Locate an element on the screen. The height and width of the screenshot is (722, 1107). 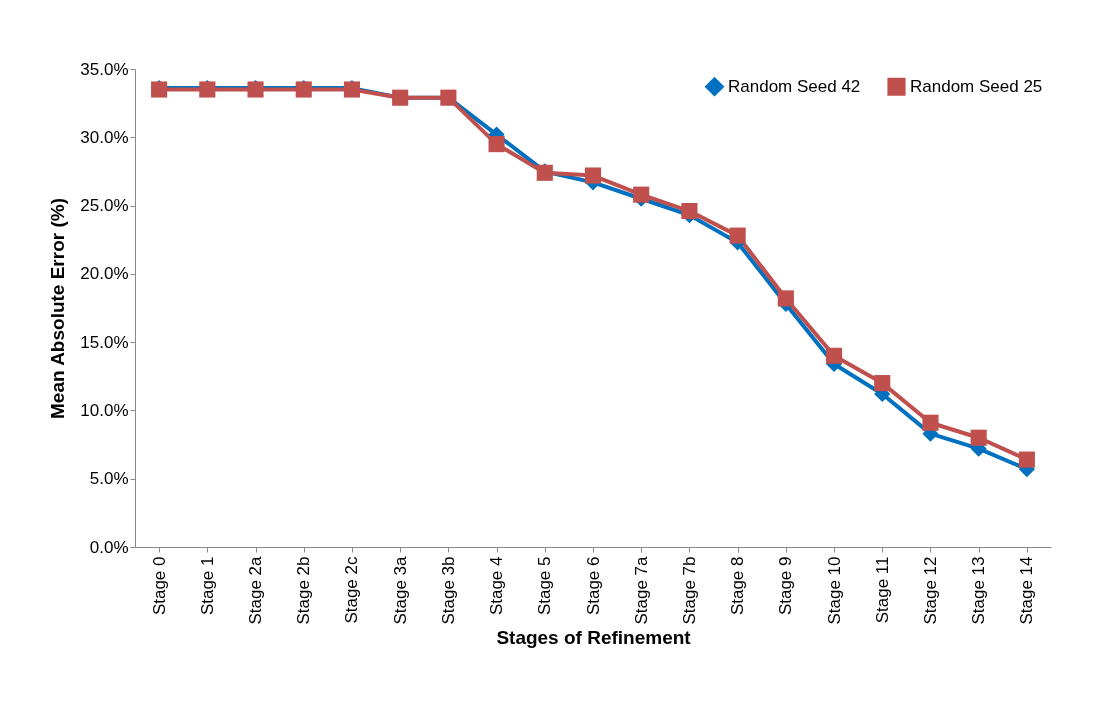
x-tick-label: Stage 3a is located at coordinates (400, 590).